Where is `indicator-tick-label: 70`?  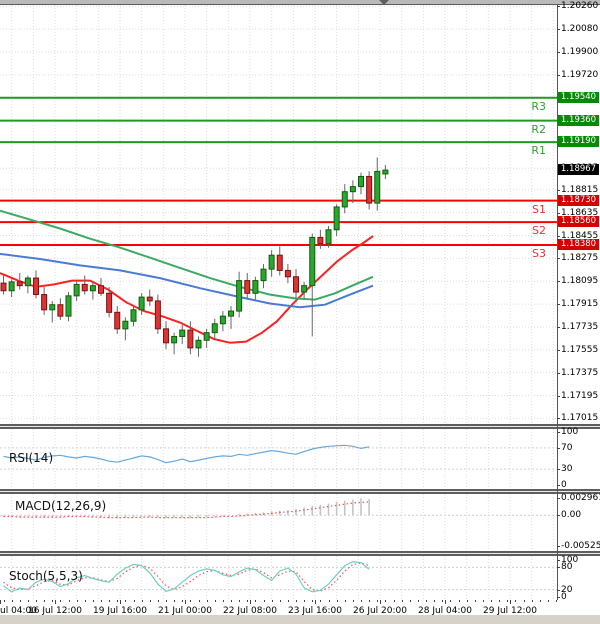
indicator-tick-label: 70 is located at coordinates (567, 447).